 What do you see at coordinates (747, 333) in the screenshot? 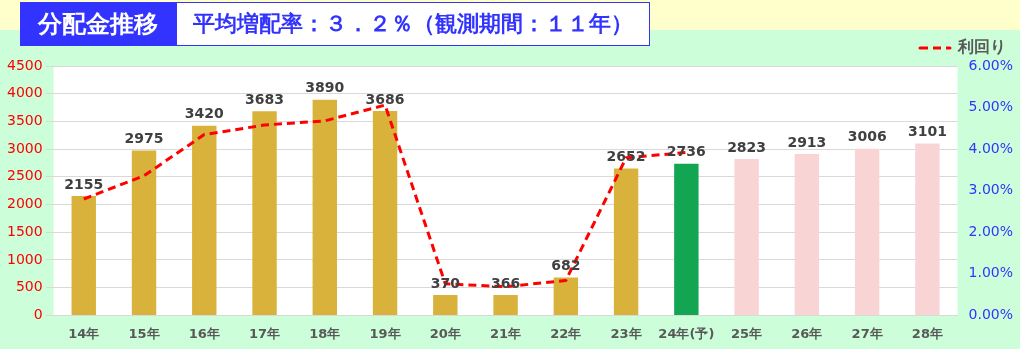
I see `x-tick-label: 25年` at bounding box center [747, 333].